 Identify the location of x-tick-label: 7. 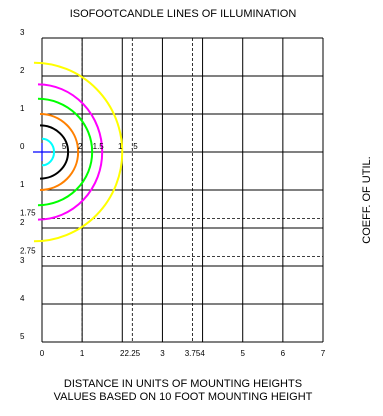
(323, 353).